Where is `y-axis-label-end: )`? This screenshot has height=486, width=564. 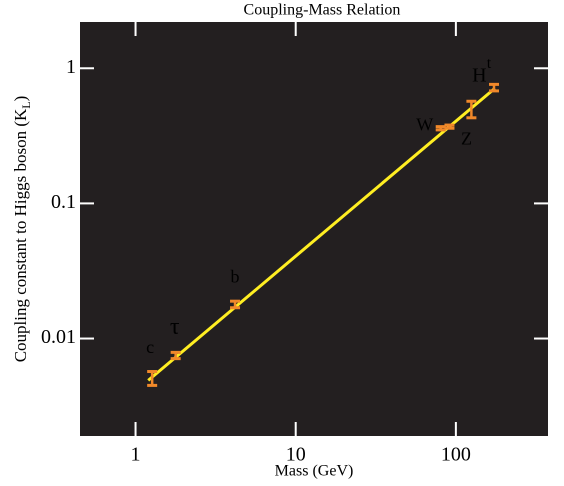
y-axis-label-end: ) is located at coordinates (20, 99).